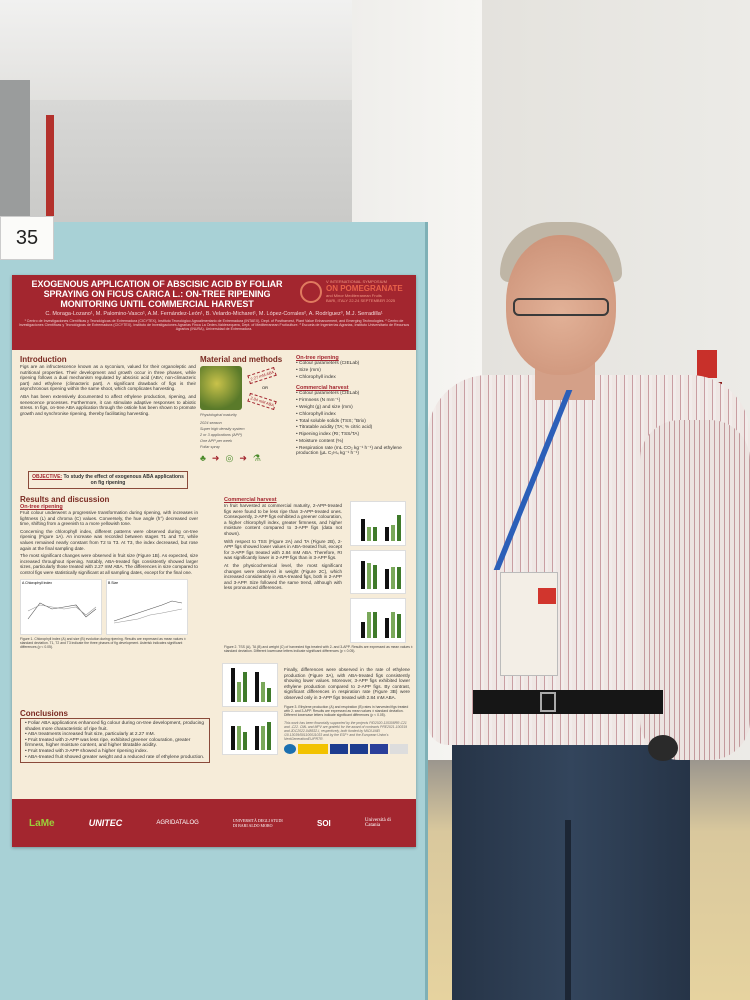 This screenshot has height=1000, width=750. I want to click on results-commercial-heading: Commercial harvest, so click(250, 500).